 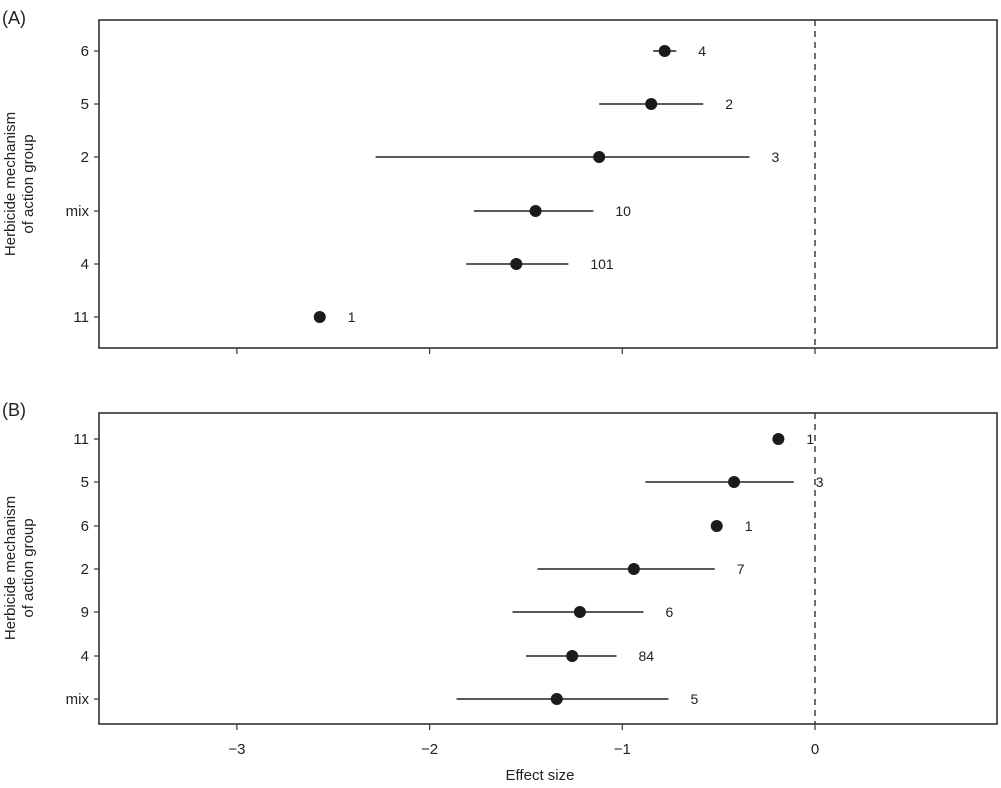 What do you see at coordinates (552, 211) in the screenshot?
I see `data-row: 10` at bounding box center [552, 211].